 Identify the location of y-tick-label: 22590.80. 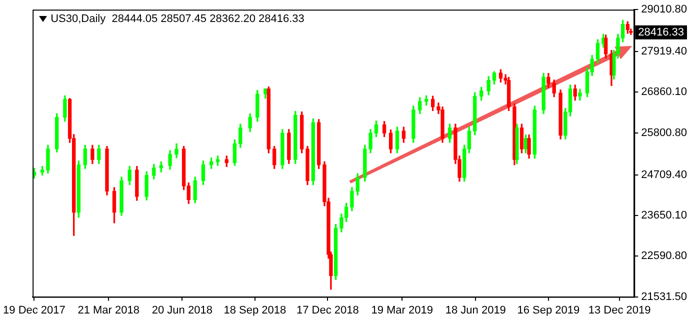
(664, 256).